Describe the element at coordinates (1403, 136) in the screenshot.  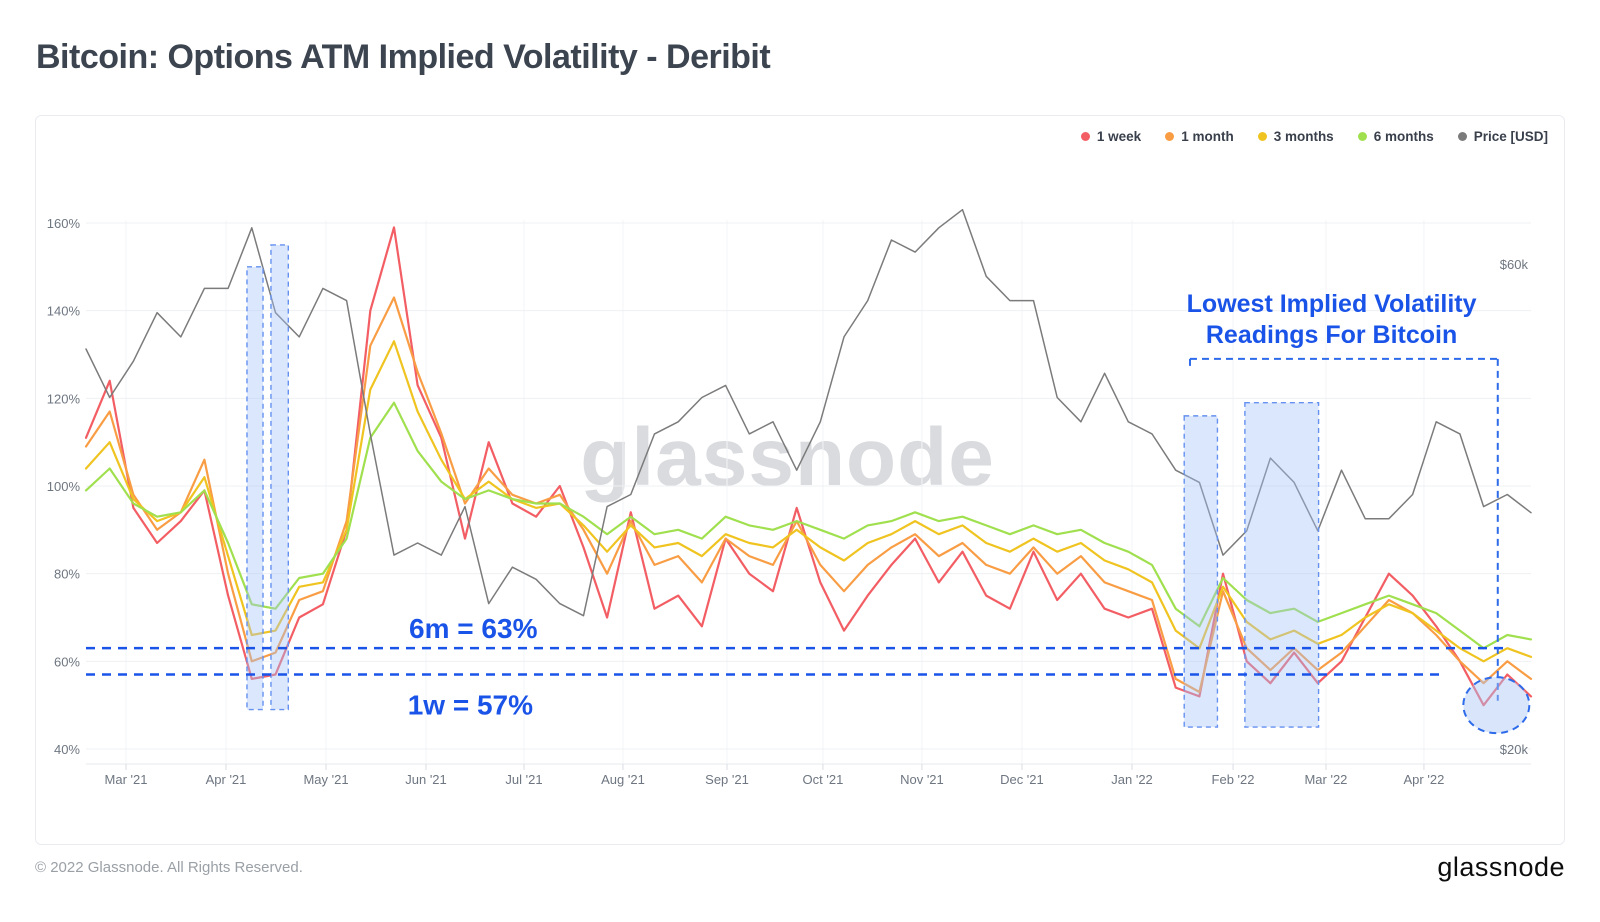
I see `legend-label-6-months: 6 months` at that location.